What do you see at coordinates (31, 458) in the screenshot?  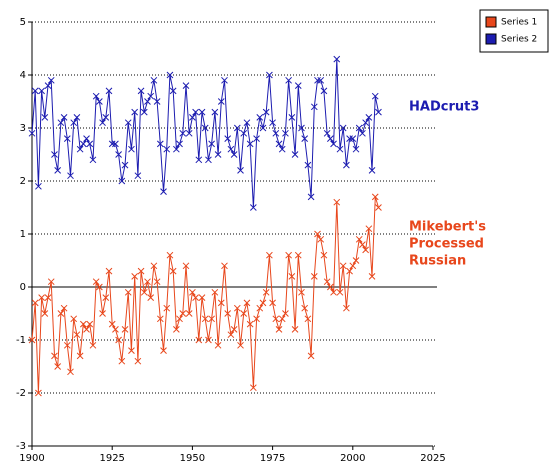 I see `x-tick-label: 1900` at bounding box center [31, 458].